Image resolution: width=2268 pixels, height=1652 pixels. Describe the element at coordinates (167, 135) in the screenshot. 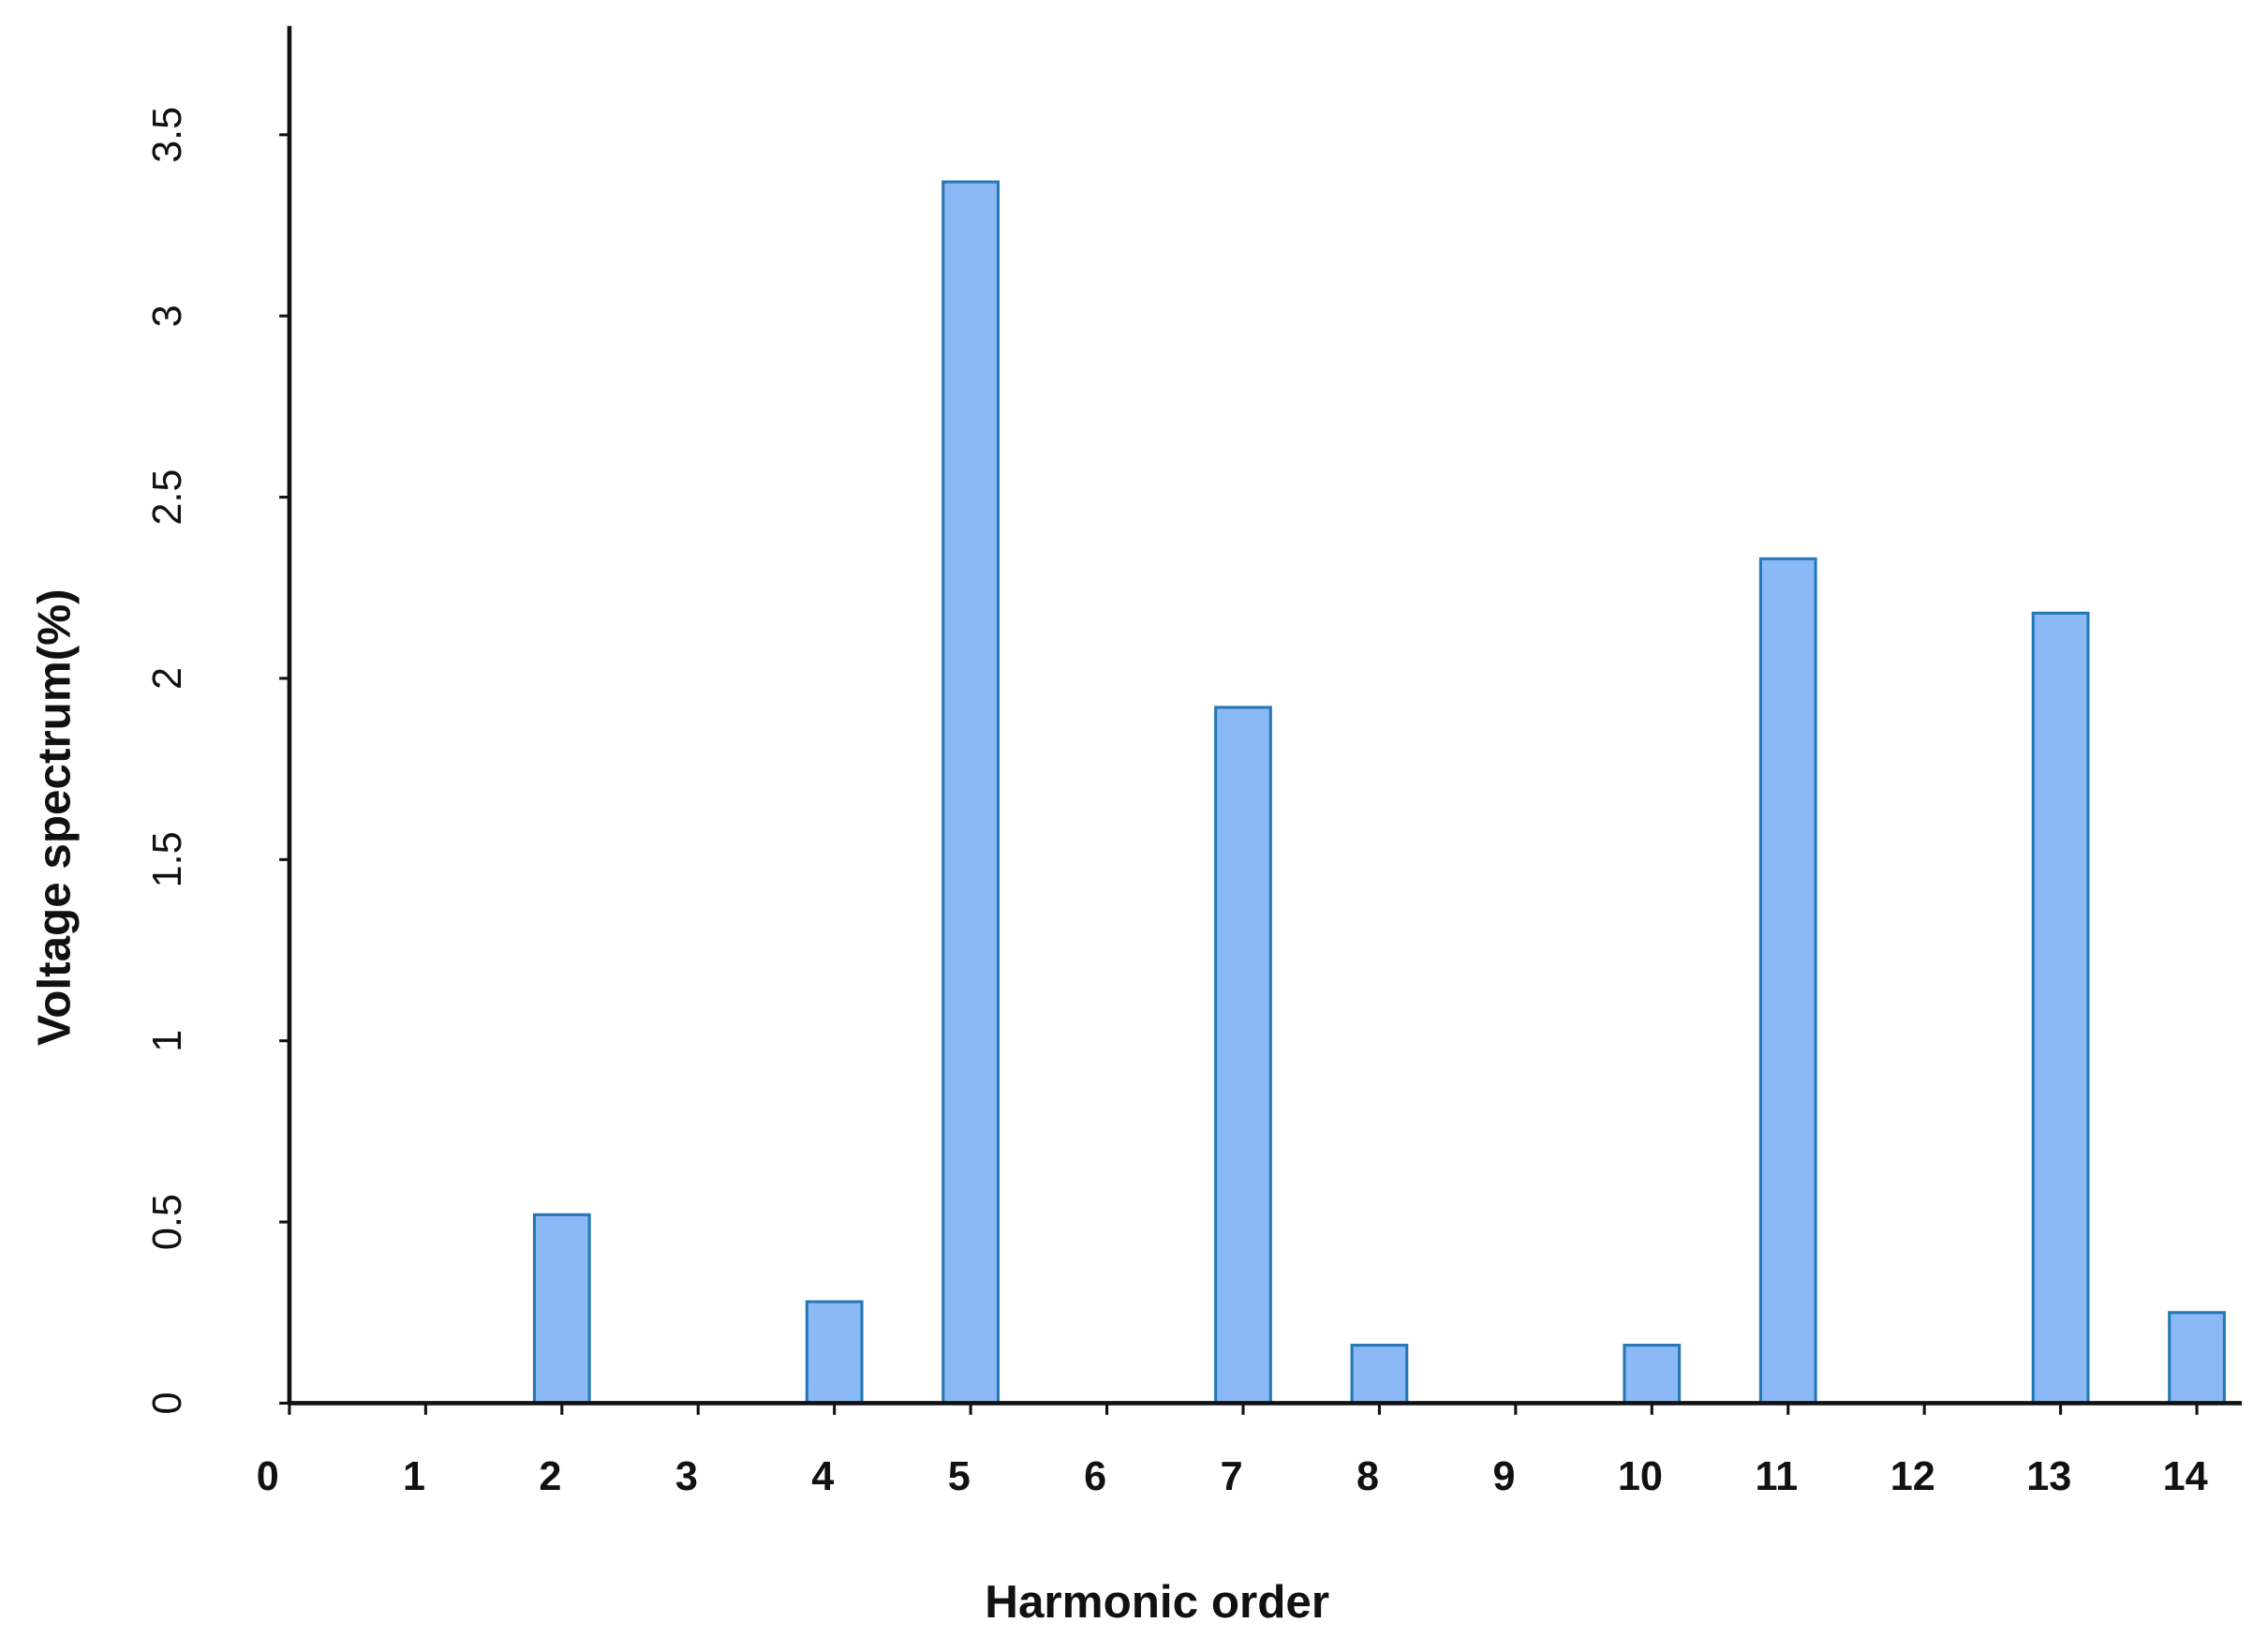

I see `y-tick-label: 3.5` at that location.